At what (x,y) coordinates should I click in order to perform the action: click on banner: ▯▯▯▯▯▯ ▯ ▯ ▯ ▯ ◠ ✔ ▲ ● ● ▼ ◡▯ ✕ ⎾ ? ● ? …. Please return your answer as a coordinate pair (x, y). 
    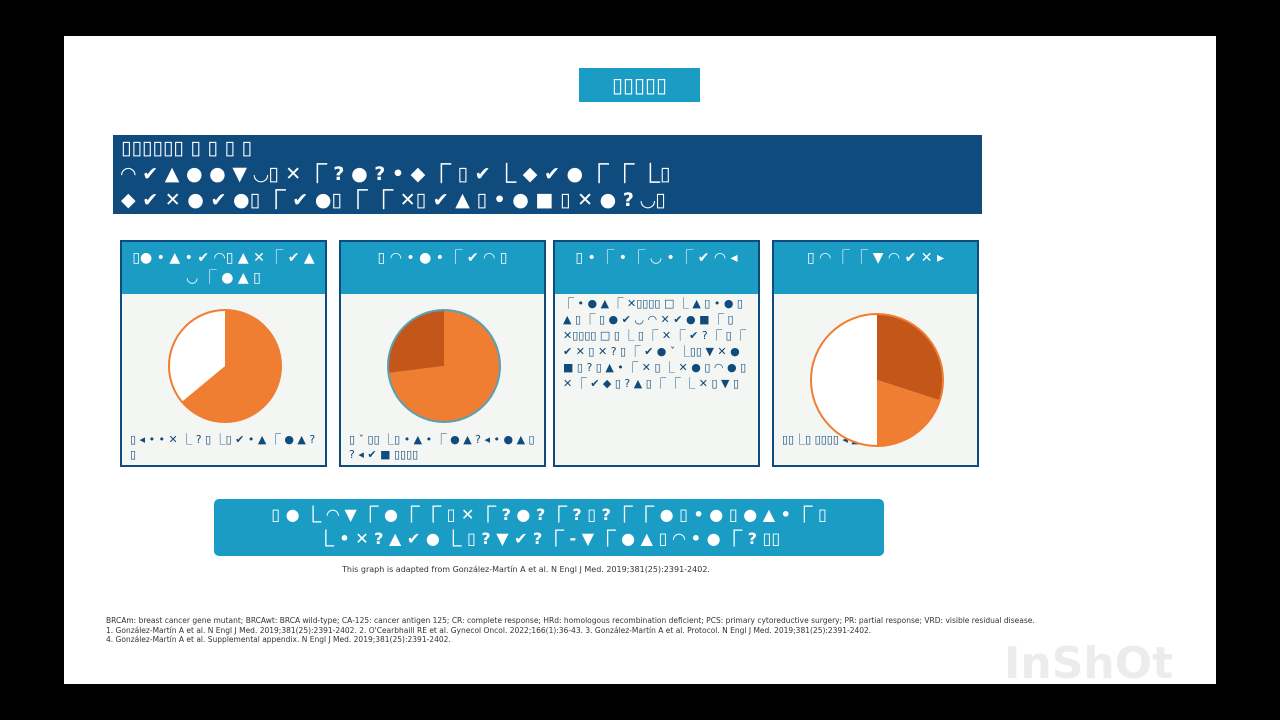
    Looking at the image, I should click on (547, 174).